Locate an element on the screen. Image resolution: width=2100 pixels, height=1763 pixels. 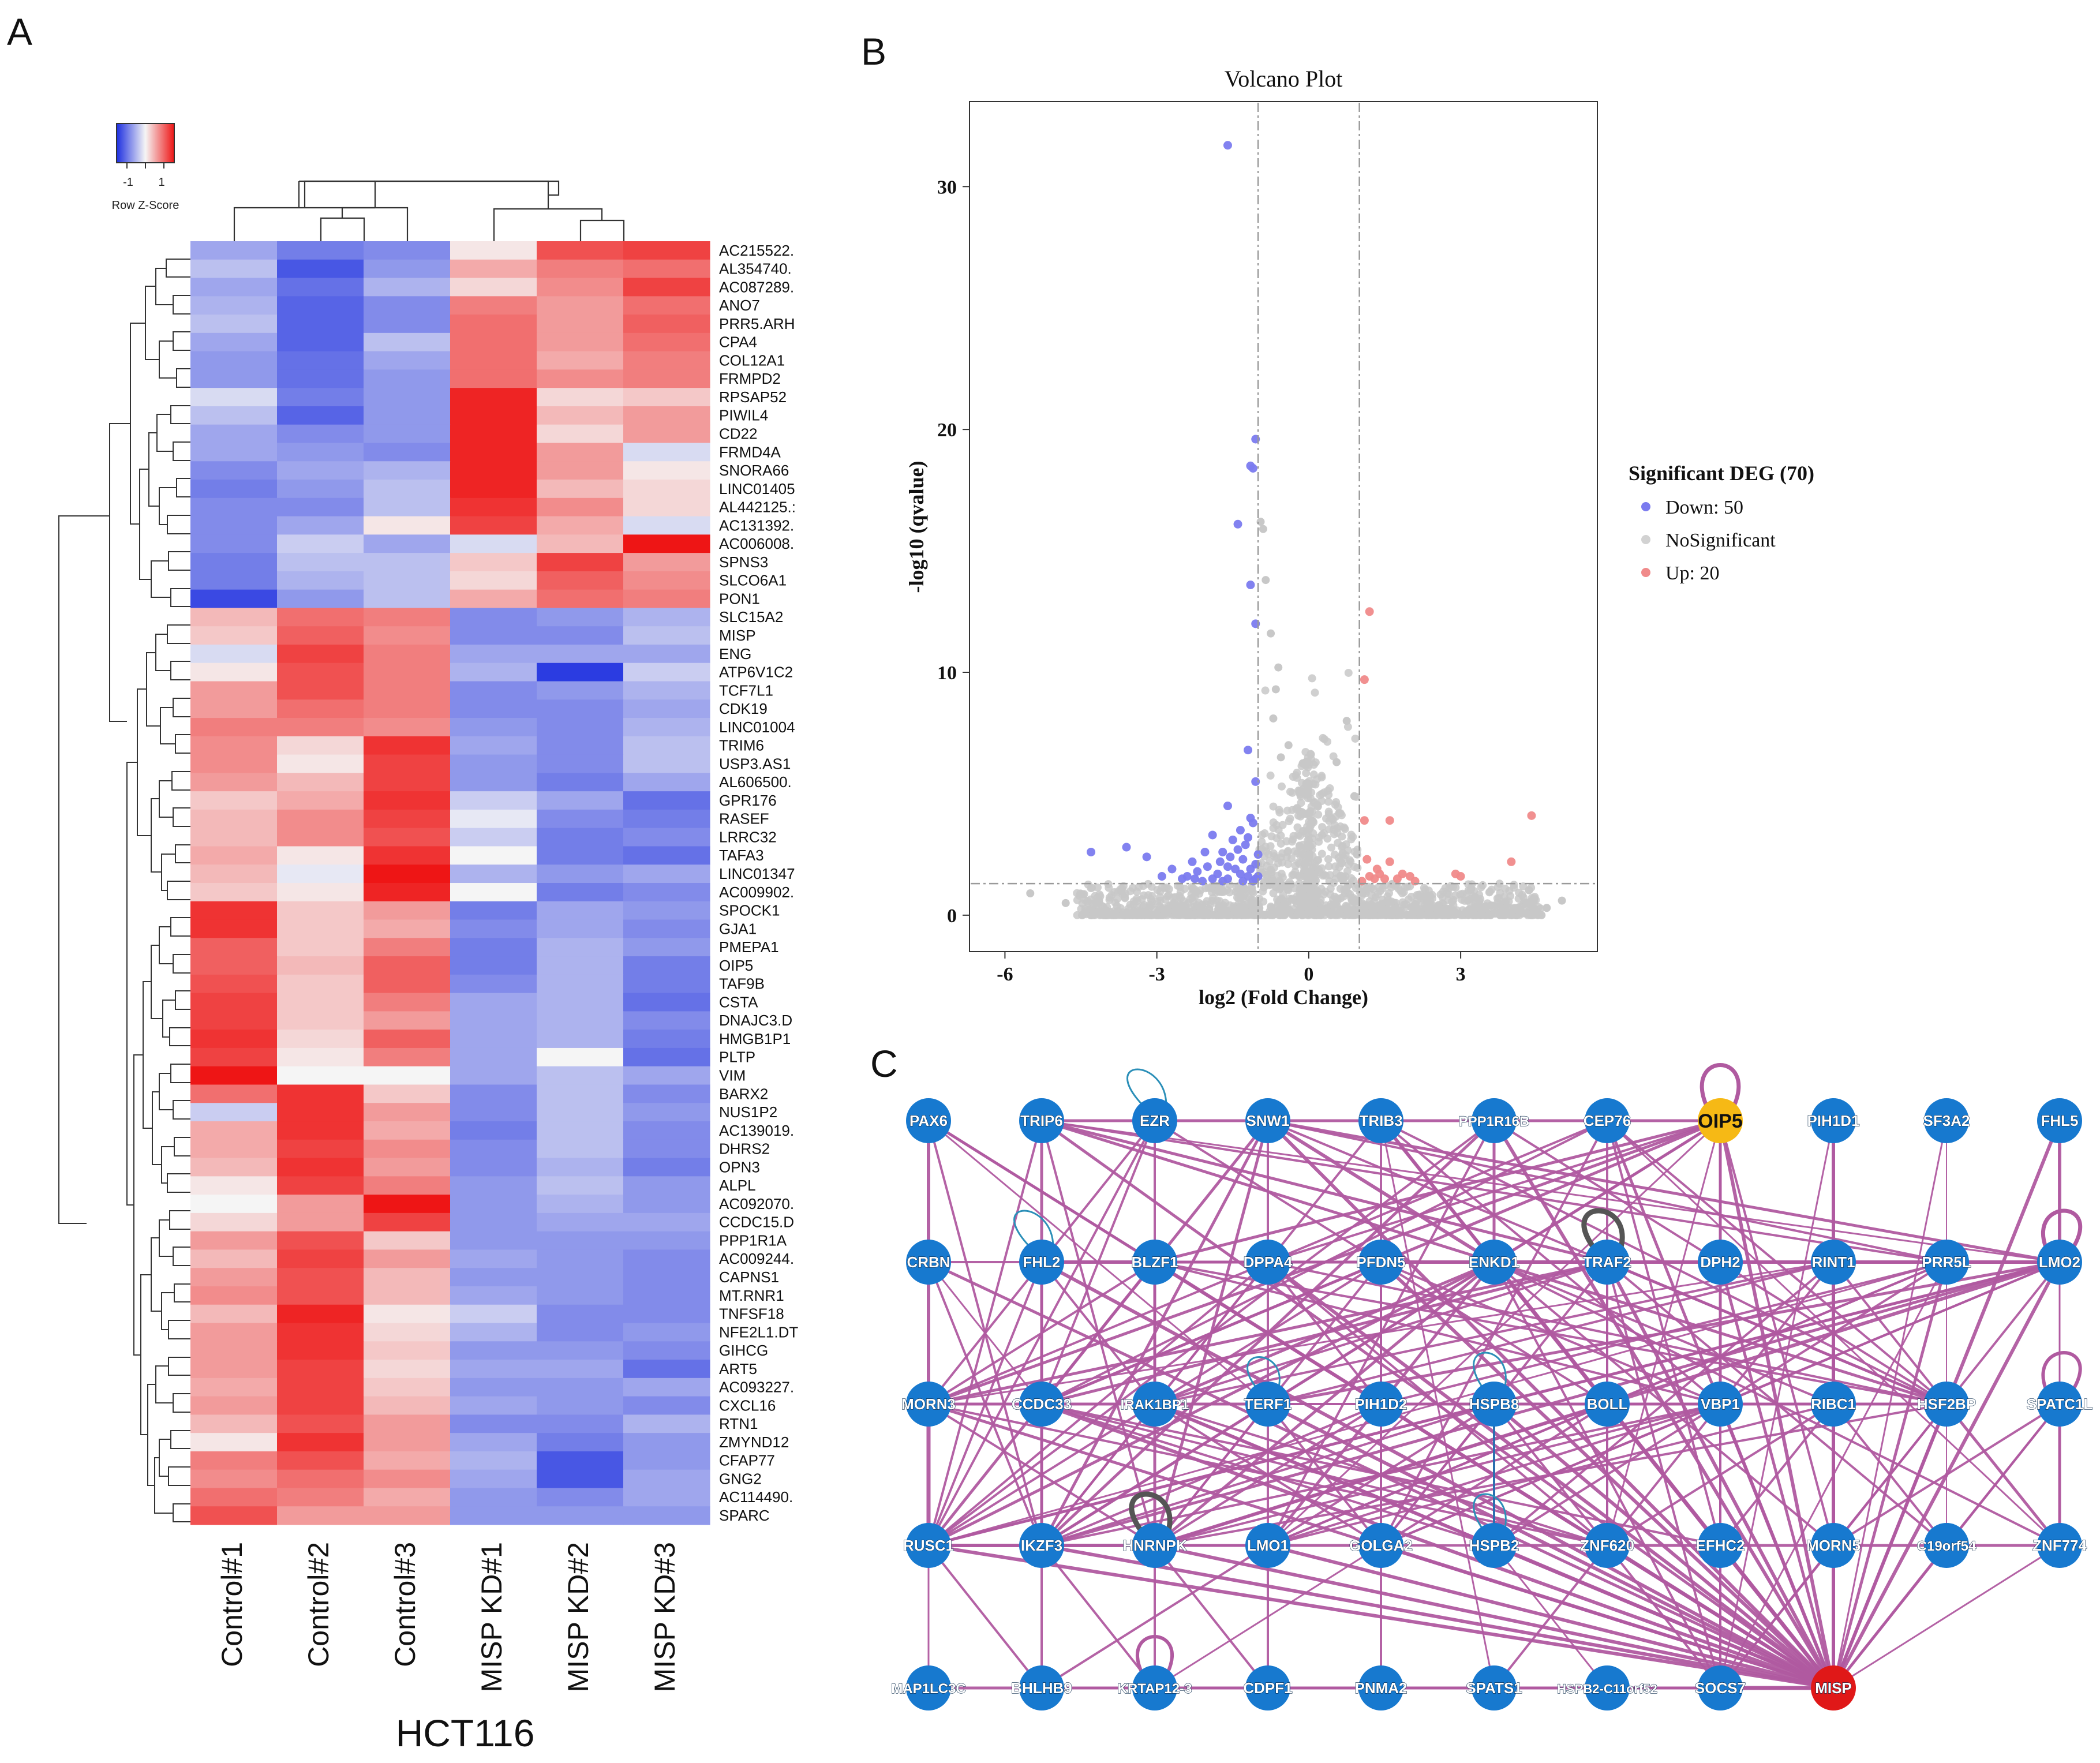
network-node: IKZF3 is located at coordinates (1041, 1545).